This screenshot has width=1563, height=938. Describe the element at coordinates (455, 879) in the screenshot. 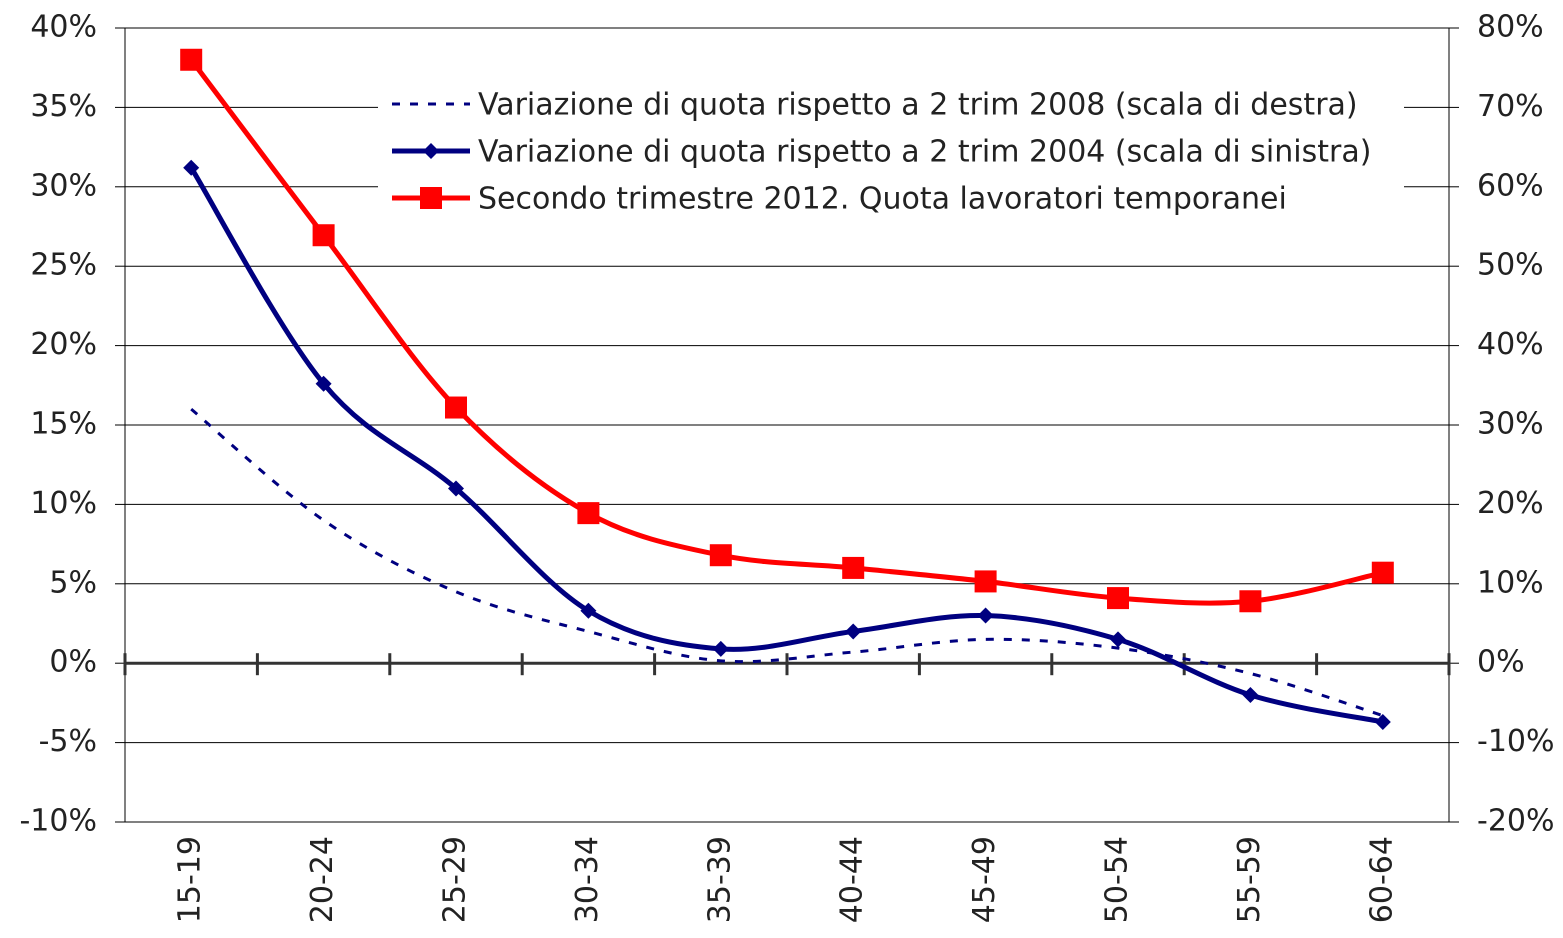

I see `x-tick-label: 25-29` at that location.